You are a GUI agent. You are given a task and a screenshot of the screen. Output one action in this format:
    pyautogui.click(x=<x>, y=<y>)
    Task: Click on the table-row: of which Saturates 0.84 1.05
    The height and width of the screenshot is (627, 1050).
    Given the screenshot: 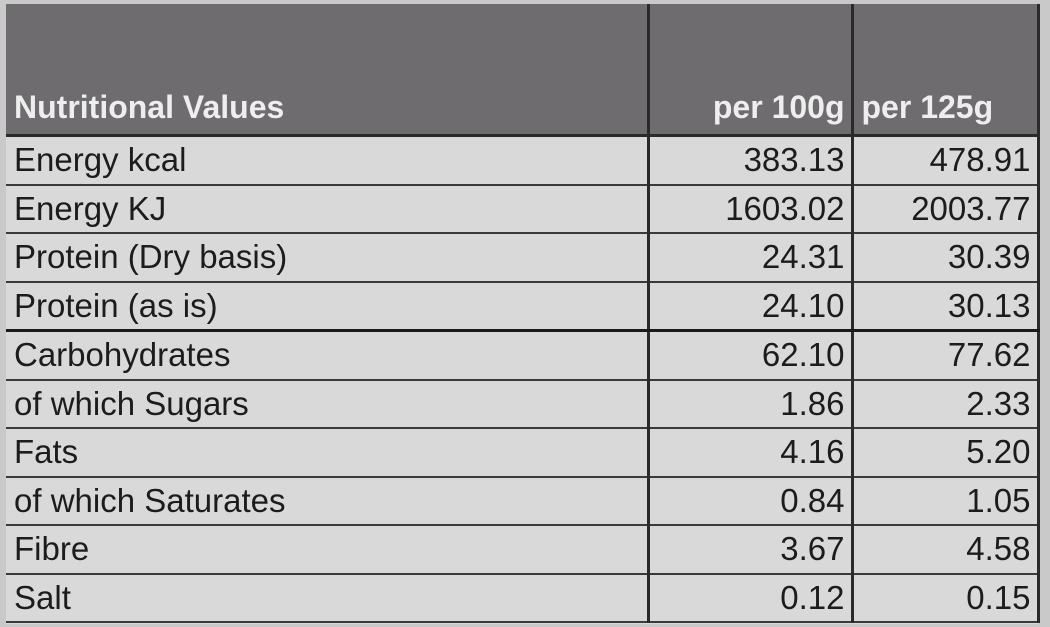 What is the action you would take?
    pyautogui.click(x=523, y=501)
    